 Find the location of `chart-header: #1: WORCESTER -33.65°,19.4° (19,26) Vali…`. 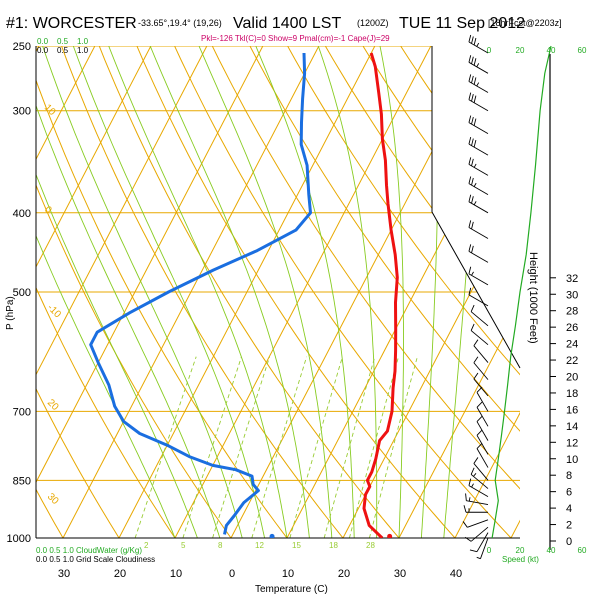

chart-header: #1: WORCESTER -33.65°,19.4° (19,26) Vali… is located at coordinates (284, 29).